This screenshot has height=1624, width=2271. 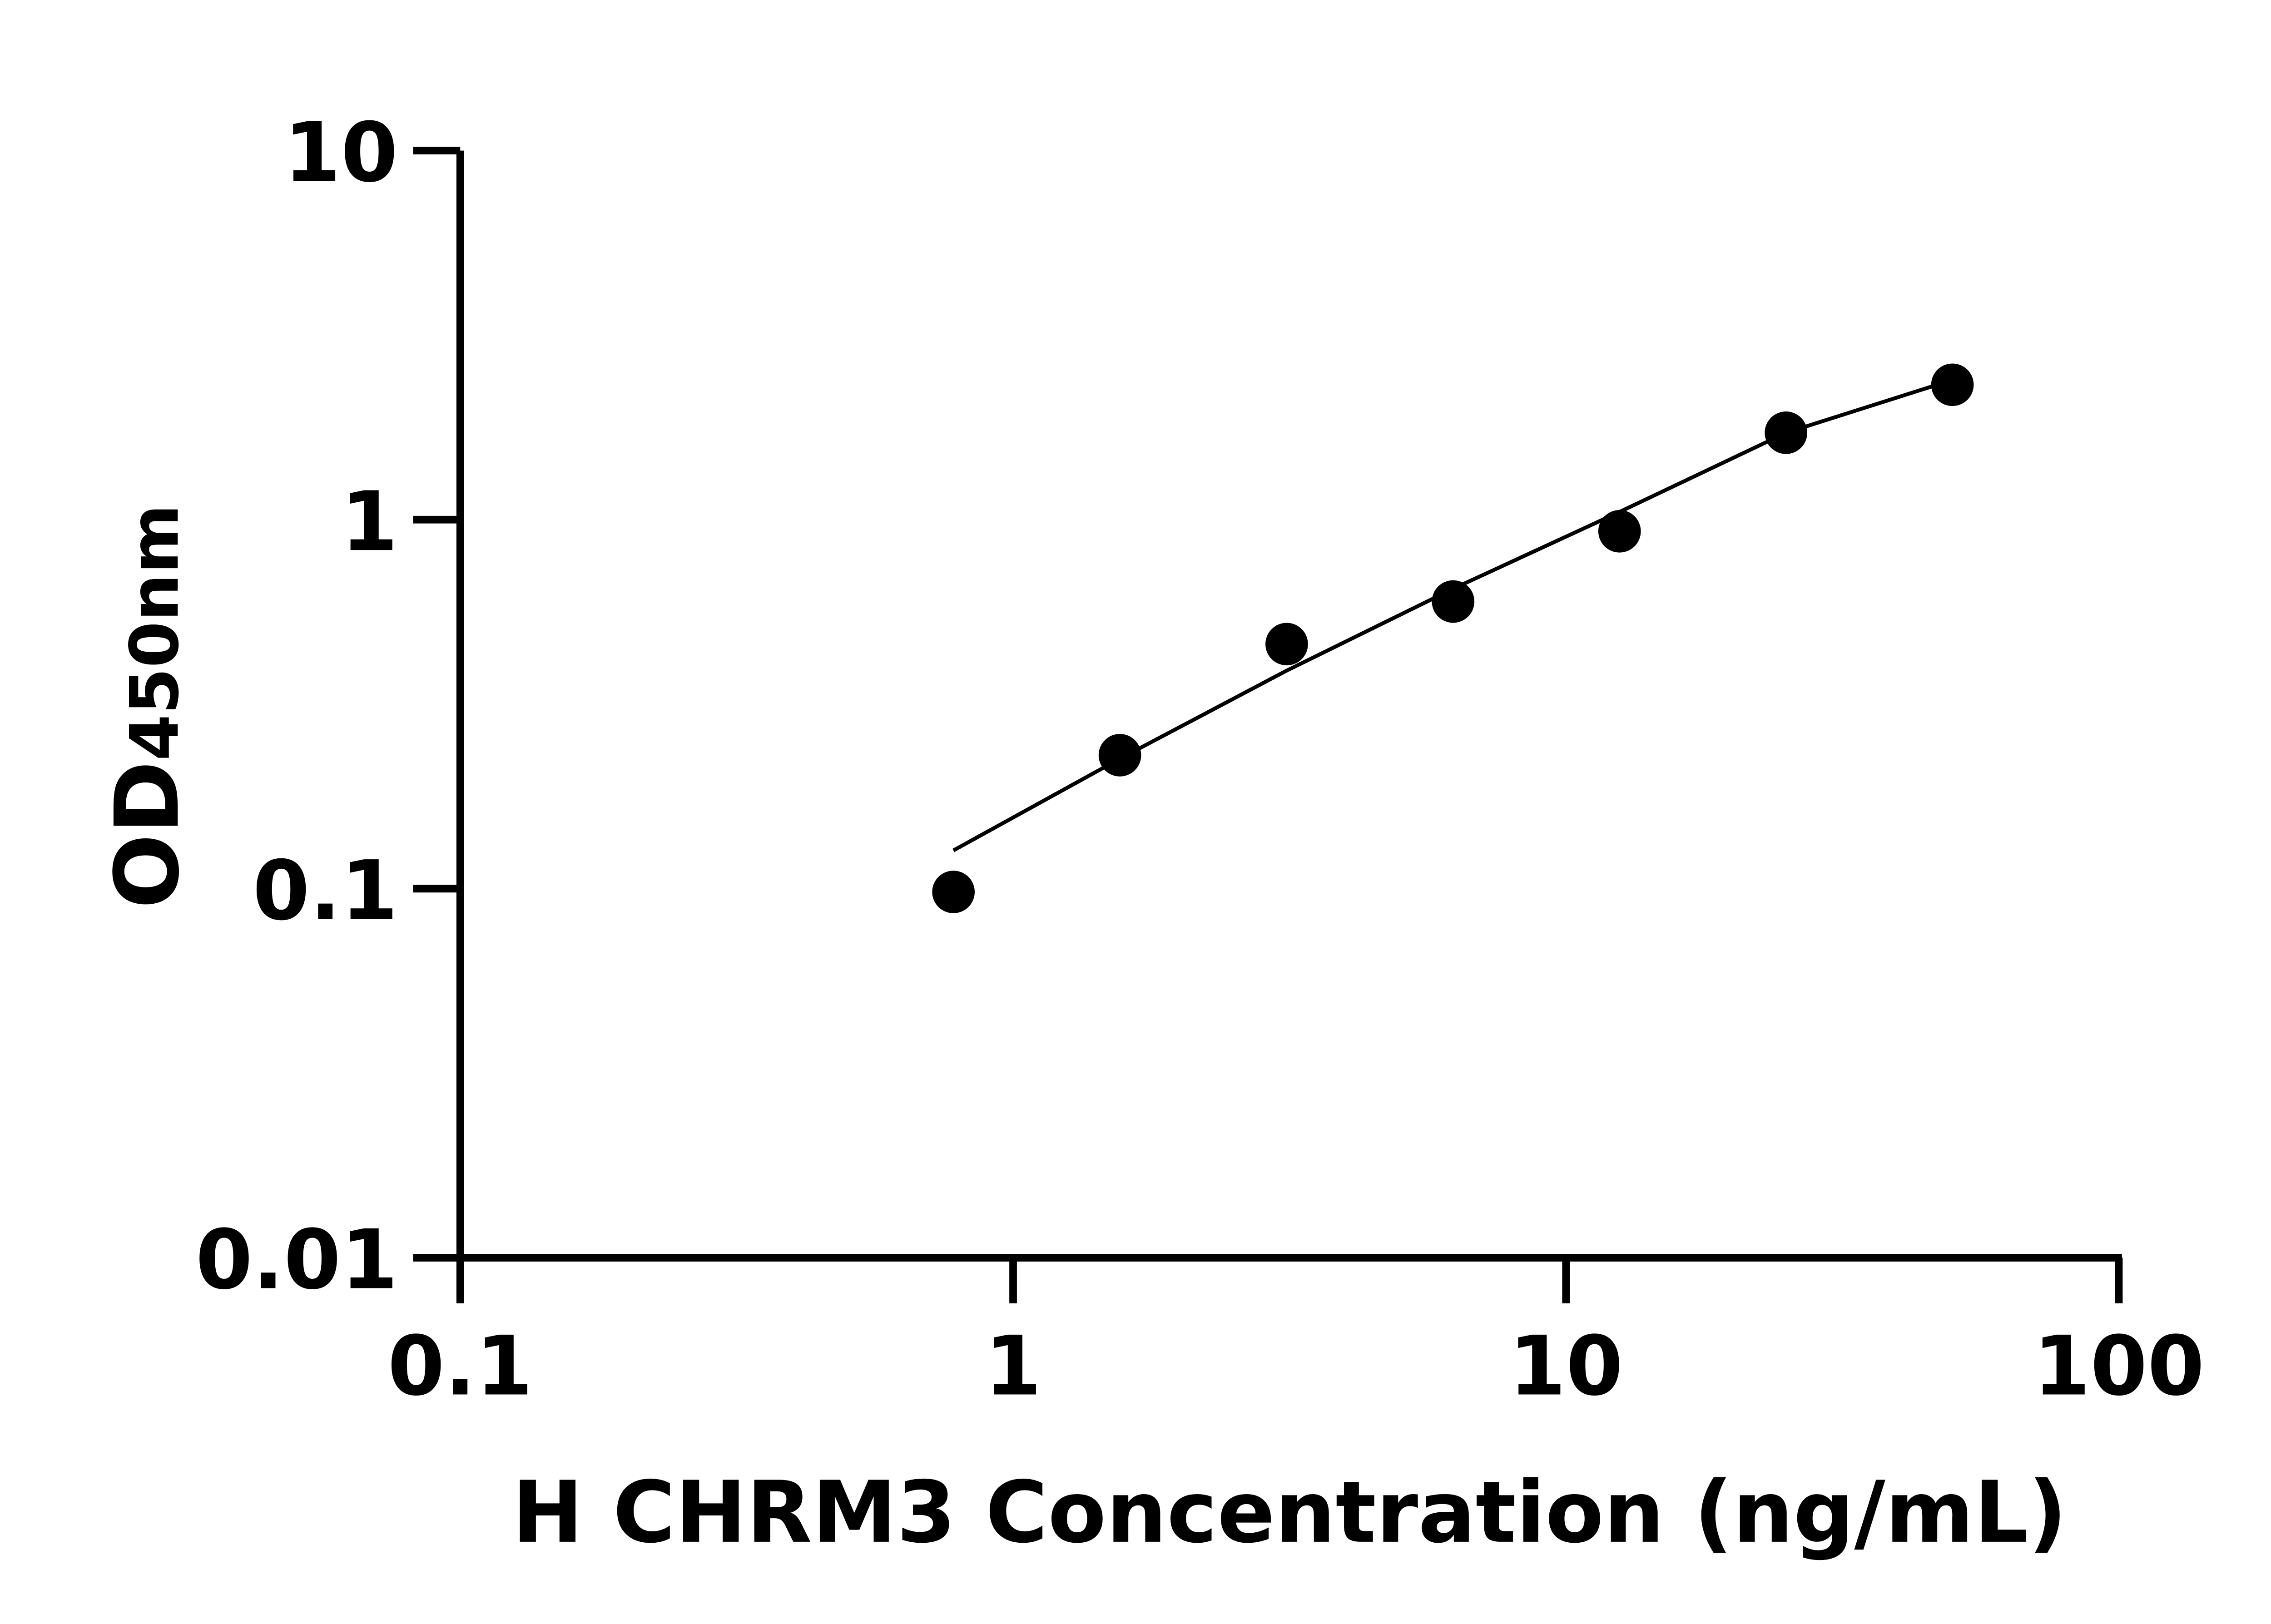 What do you see at coordinates (341, 153) in the screenshot?
I see `y-tick-label: 10` at bounding box center [341, 153].